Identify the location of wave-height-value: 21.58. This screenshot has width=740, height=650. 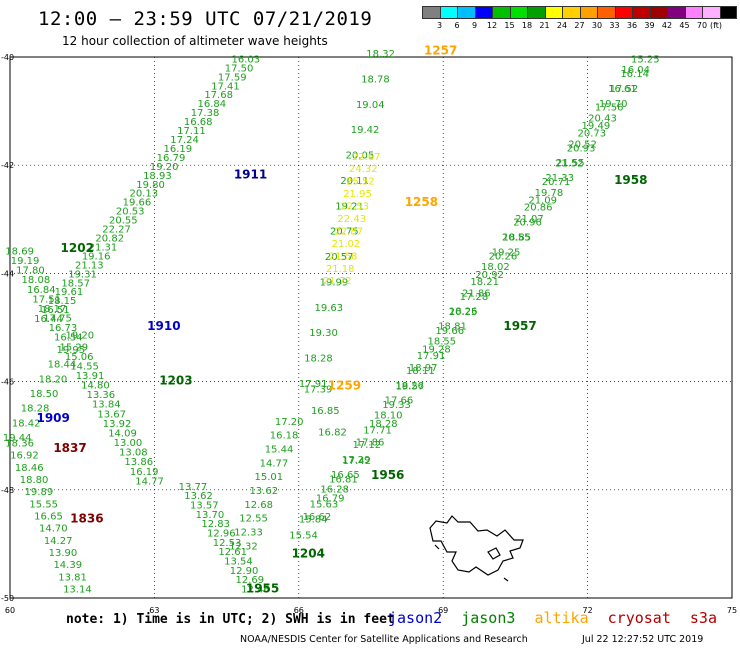
(343, 256).